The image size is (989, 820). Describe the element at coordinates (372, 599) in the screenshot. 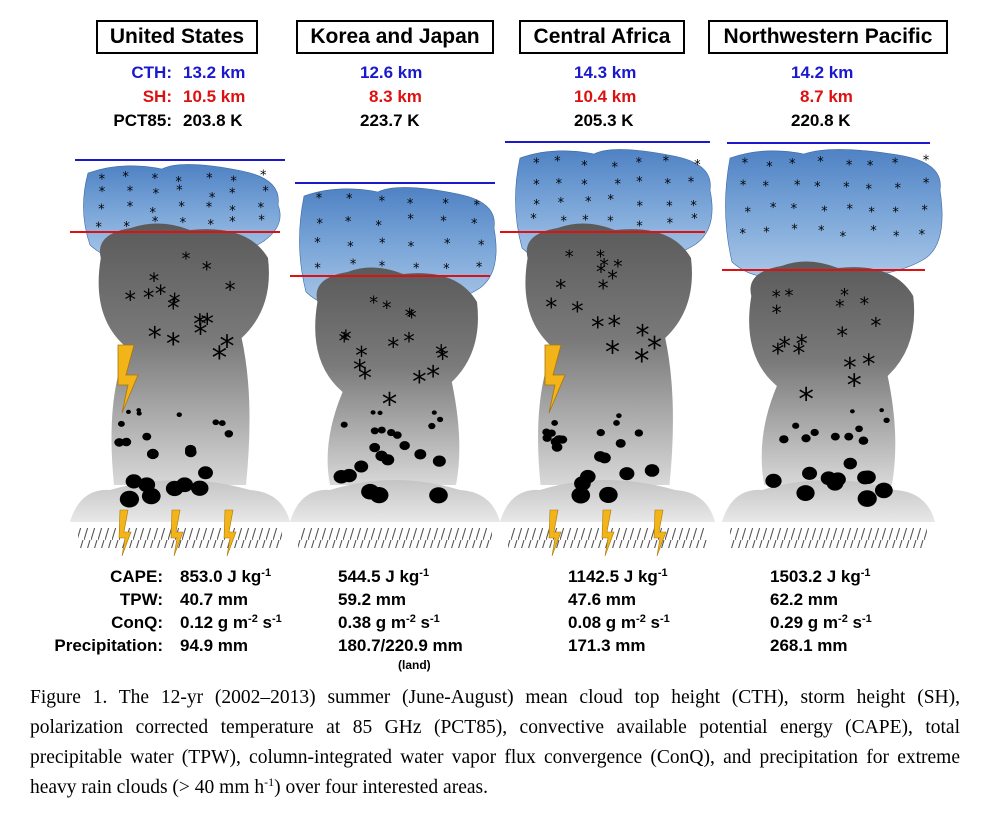

I see `tpw-value-korea-japan: 59.2 mm` at that location.